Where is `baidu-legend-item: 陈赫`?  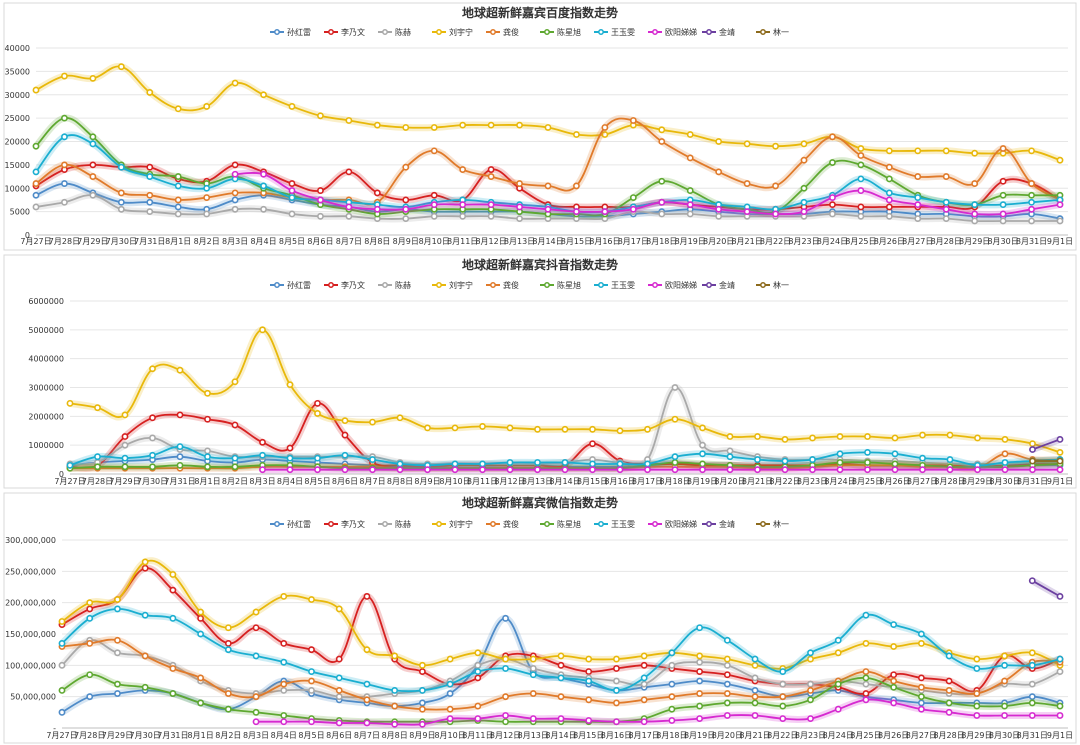 baidu-legend-item: 陈赫 is located at coordinates (394, 32).